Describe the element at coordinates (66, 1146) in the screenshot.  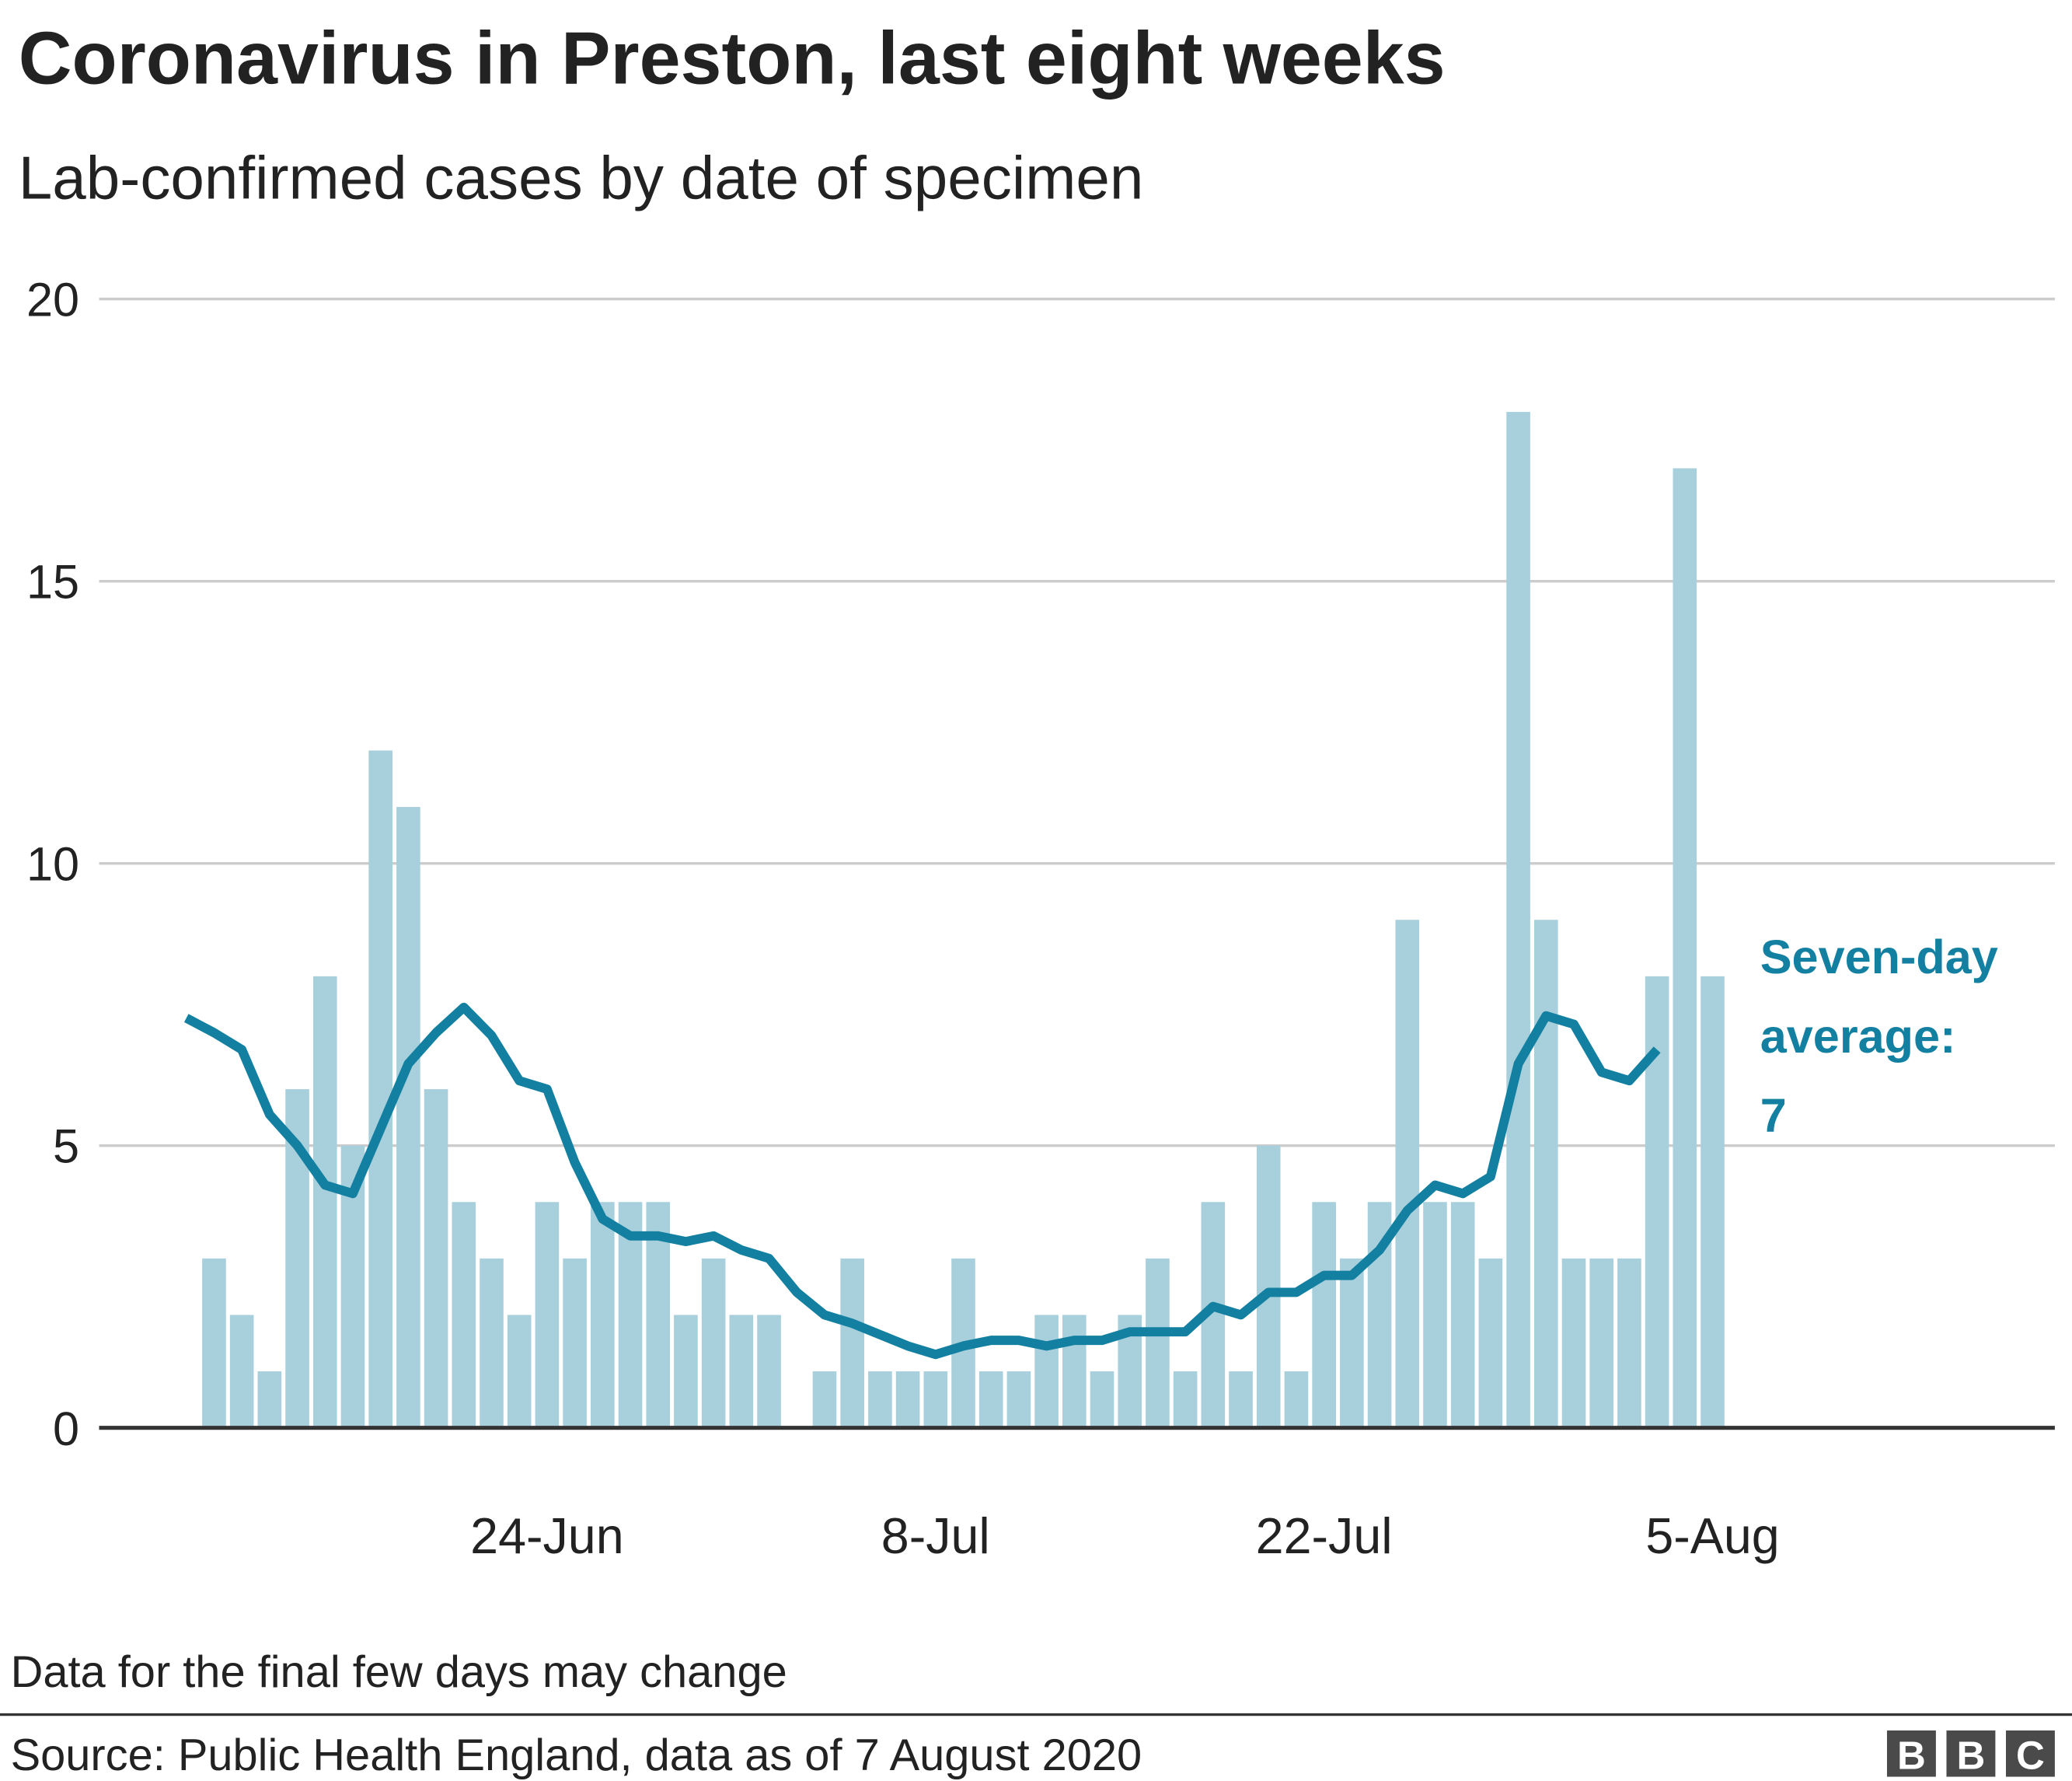
I see `y-tick-label: 5` at that location.